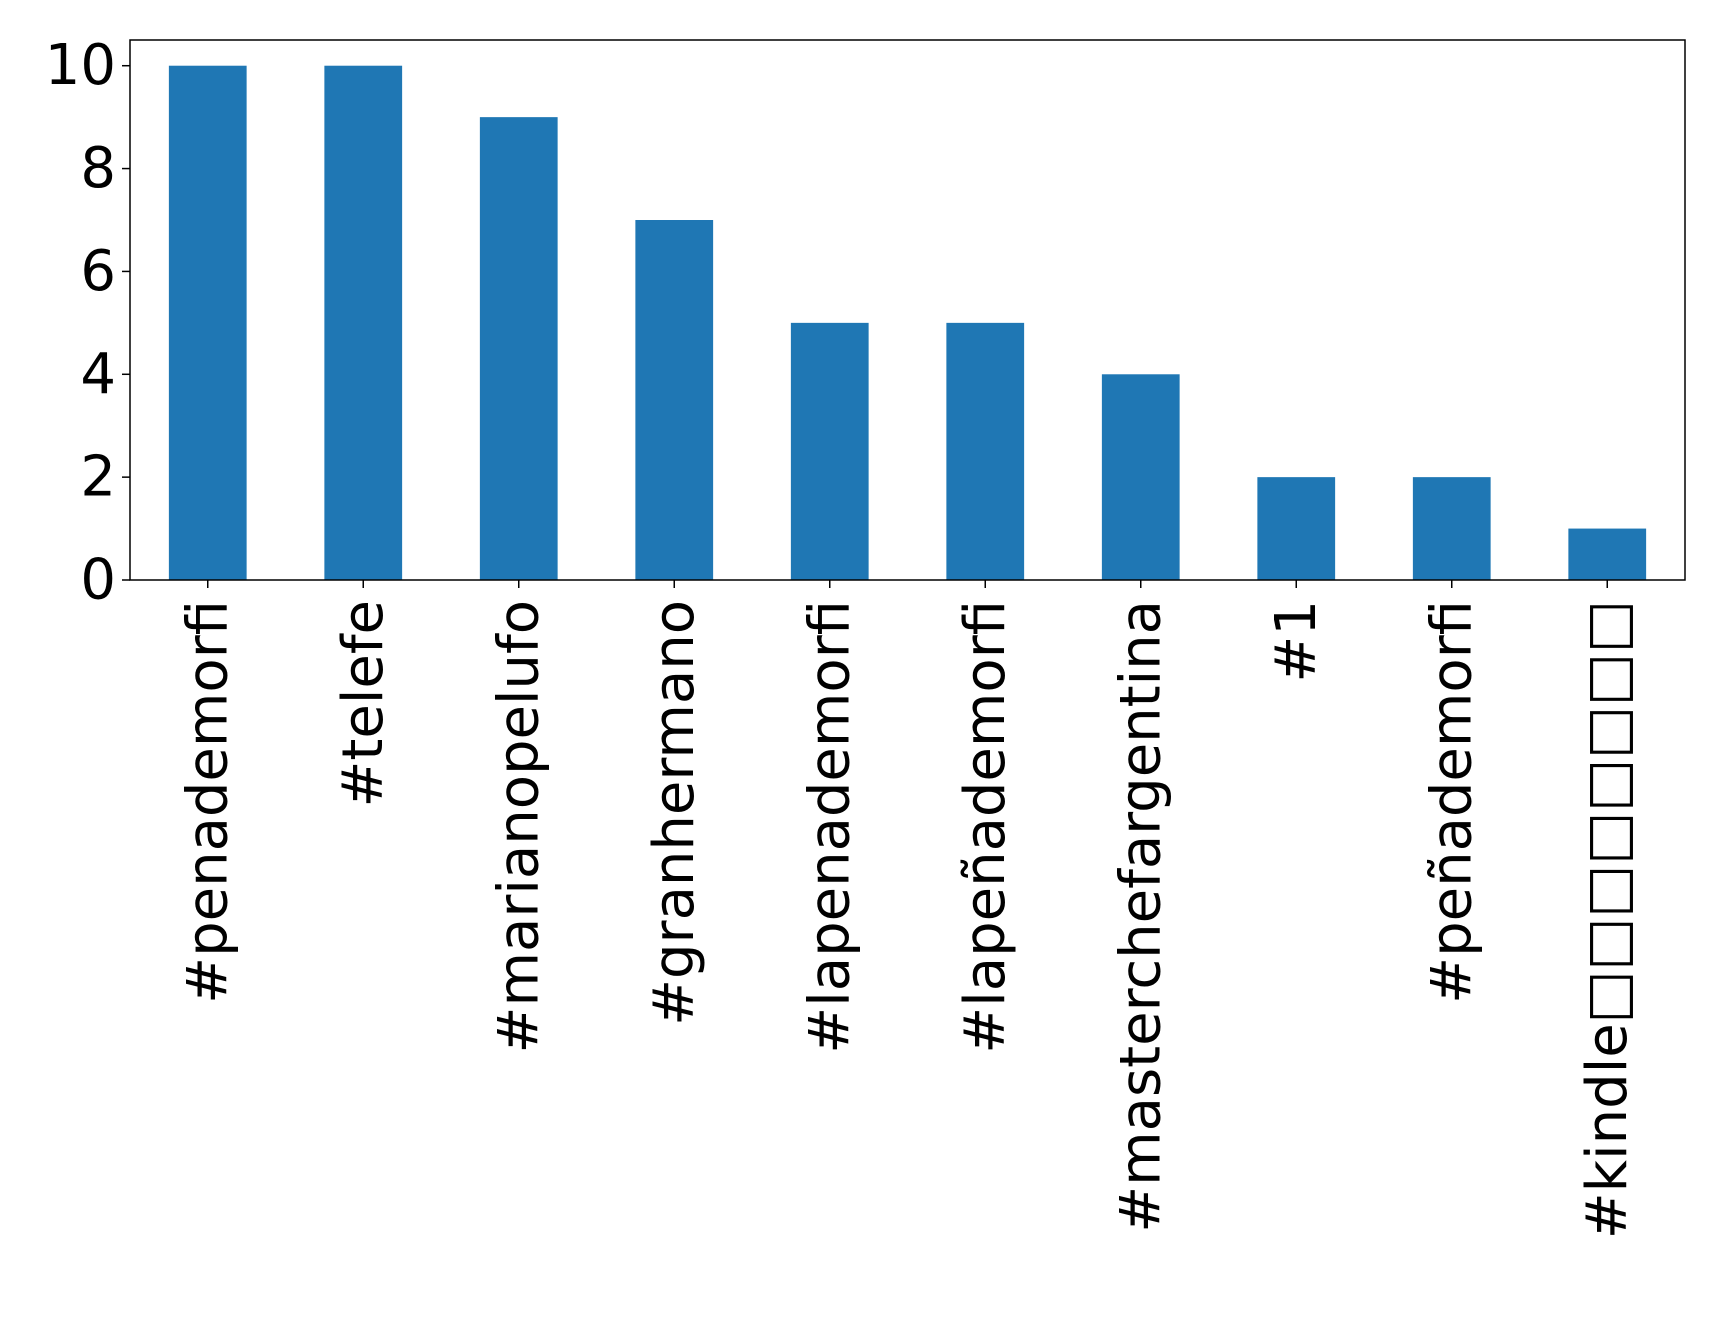 The image size is (1719, 1334). I want to click on y-tick-label: 2, so click(98, 477).